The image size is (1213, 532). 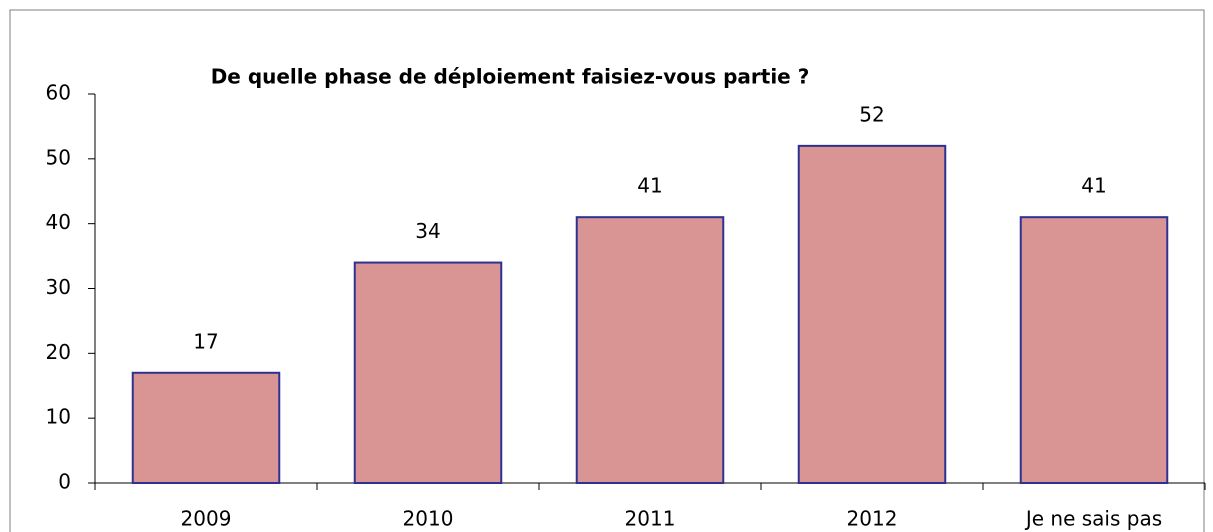 I want to click on x-tick-label: 2009, so click(x=206, y=519).